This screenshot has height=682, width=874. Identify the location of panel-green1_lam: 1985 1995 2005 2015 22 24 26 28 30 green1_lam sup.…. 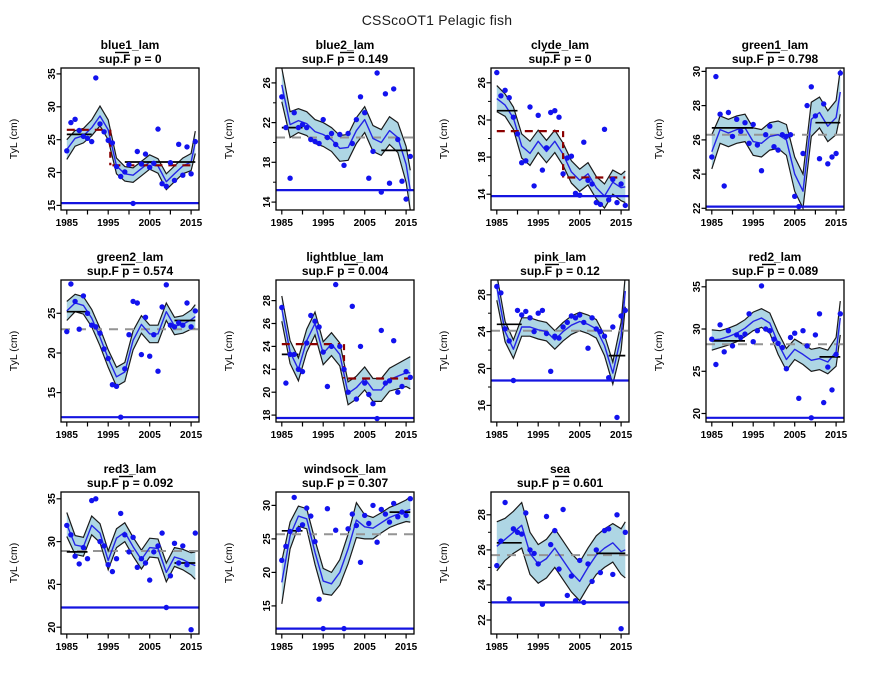
(758, 142).